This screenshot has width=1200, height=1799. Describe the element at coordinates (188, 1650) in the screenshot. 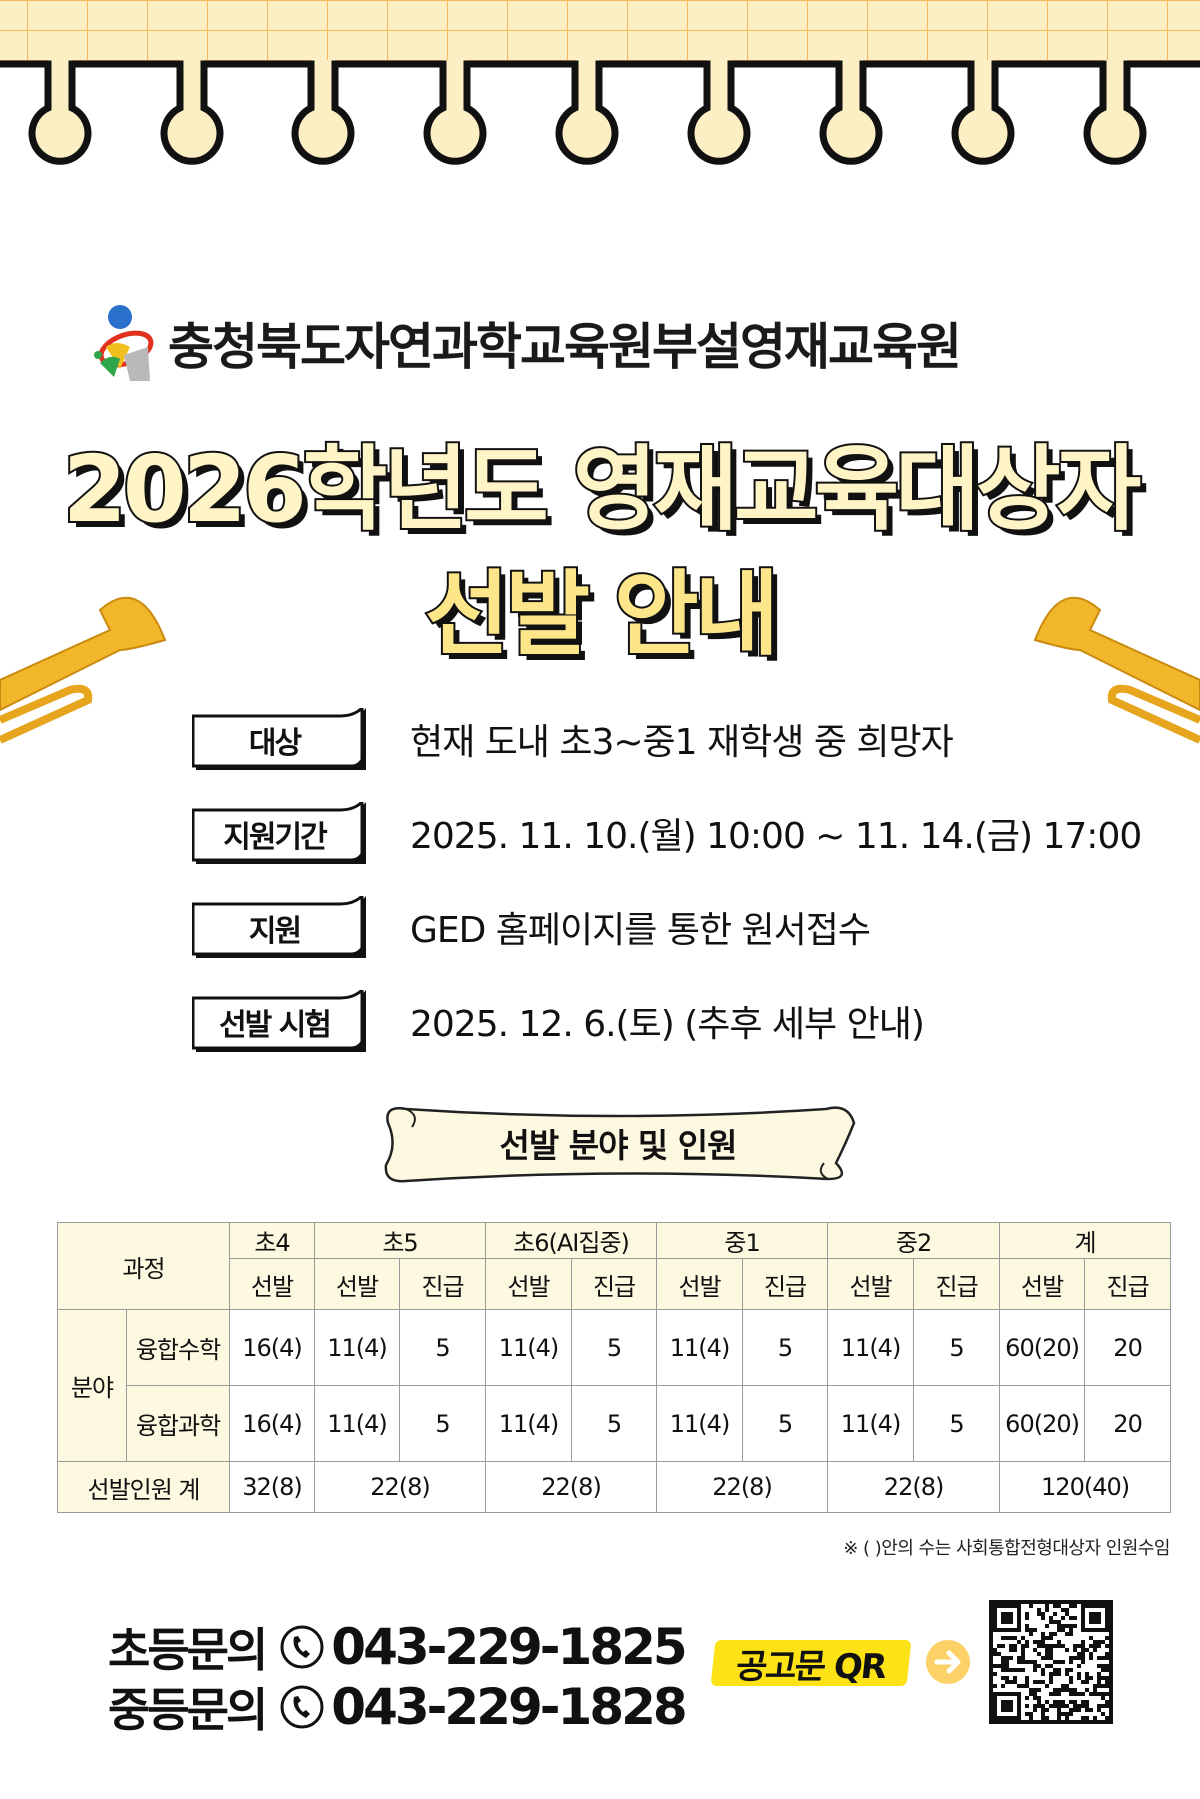

I see `contact-label: 초등문의` at that location.